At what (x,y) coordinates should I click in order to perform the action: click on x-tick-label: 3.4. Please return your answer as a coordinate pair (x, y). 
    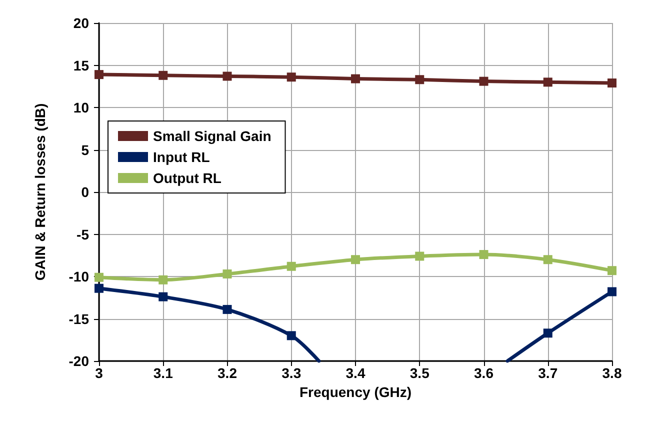
    Looking at the image, I should click on (356, 373).